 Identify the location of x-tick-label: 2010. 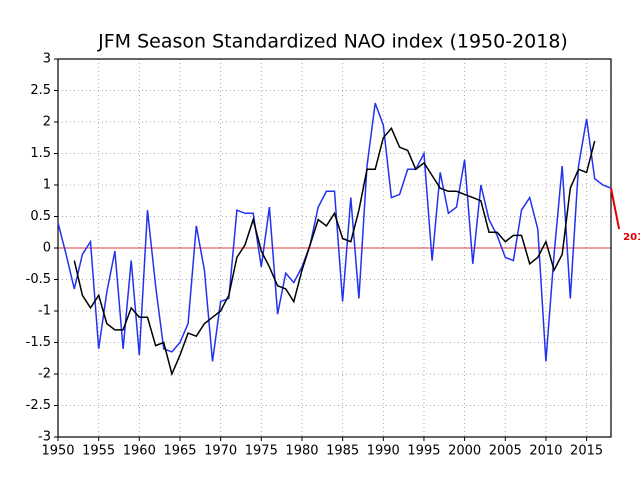
(545, 451).